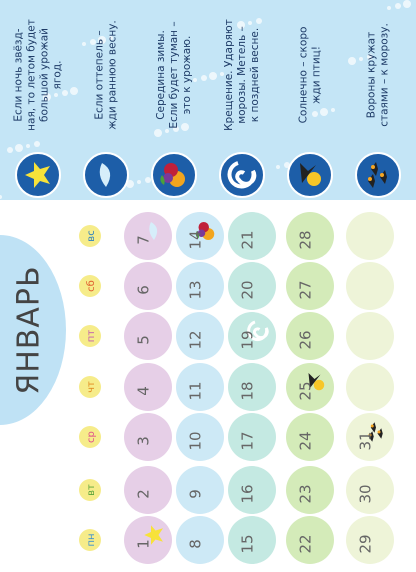 This screenshot has width=416, height=572. I want to click on weekday-label: ср, so click(91, 437).